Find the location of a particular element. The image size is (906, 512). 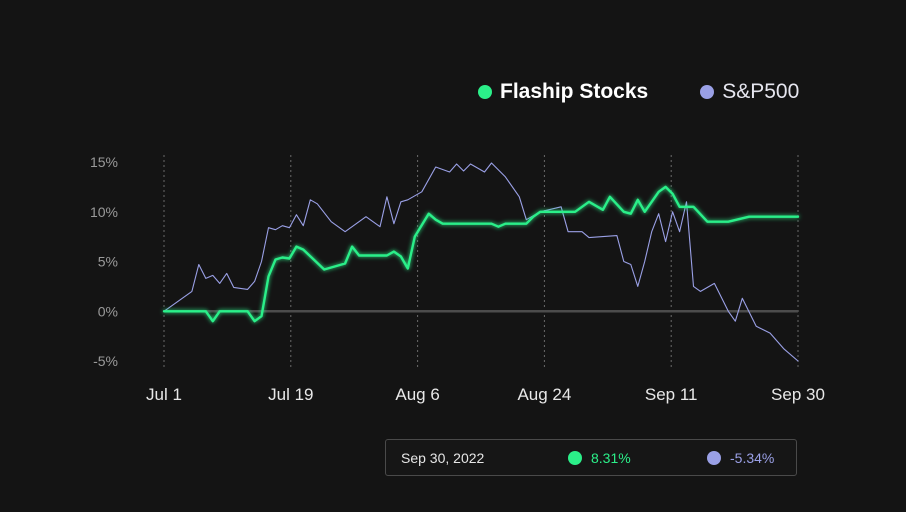

tooltip-secondary-value: -5.34% is located at coordinates (740, 458).